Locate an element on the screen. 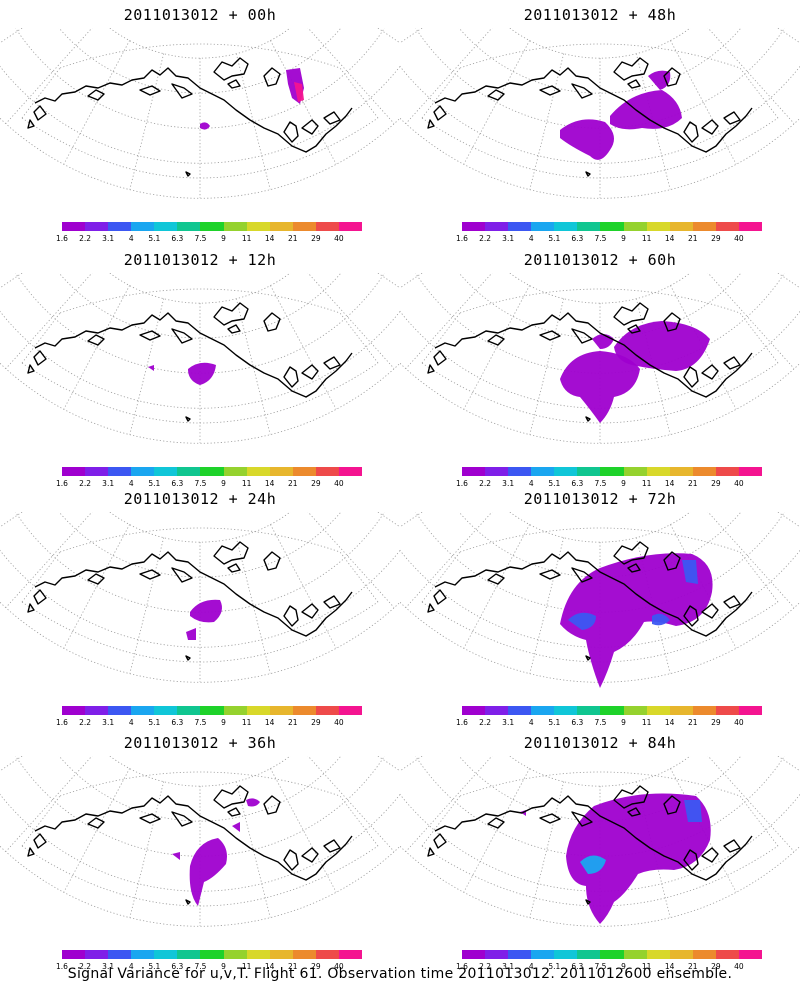 Image resolution: width=800 pixels, height=1000 pixels. map-12h is located at coordinates (200, 358).